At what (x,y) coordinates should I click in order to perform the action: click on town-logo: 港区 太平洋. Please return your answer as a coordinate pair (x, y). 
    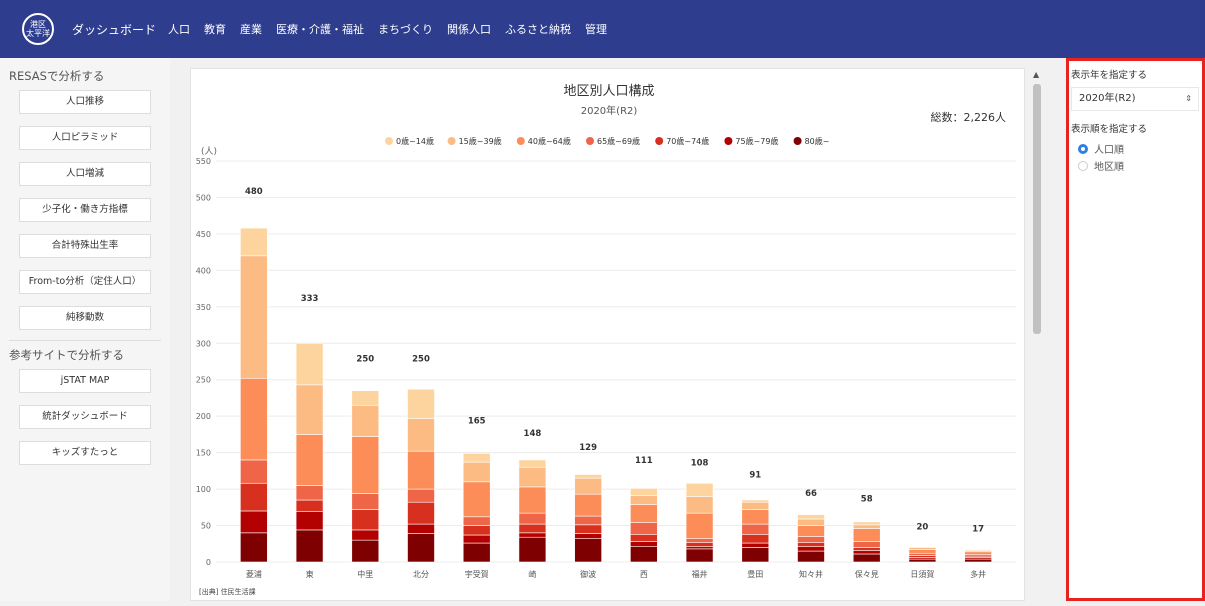
    Looking at the image, I should click on (38, 29).